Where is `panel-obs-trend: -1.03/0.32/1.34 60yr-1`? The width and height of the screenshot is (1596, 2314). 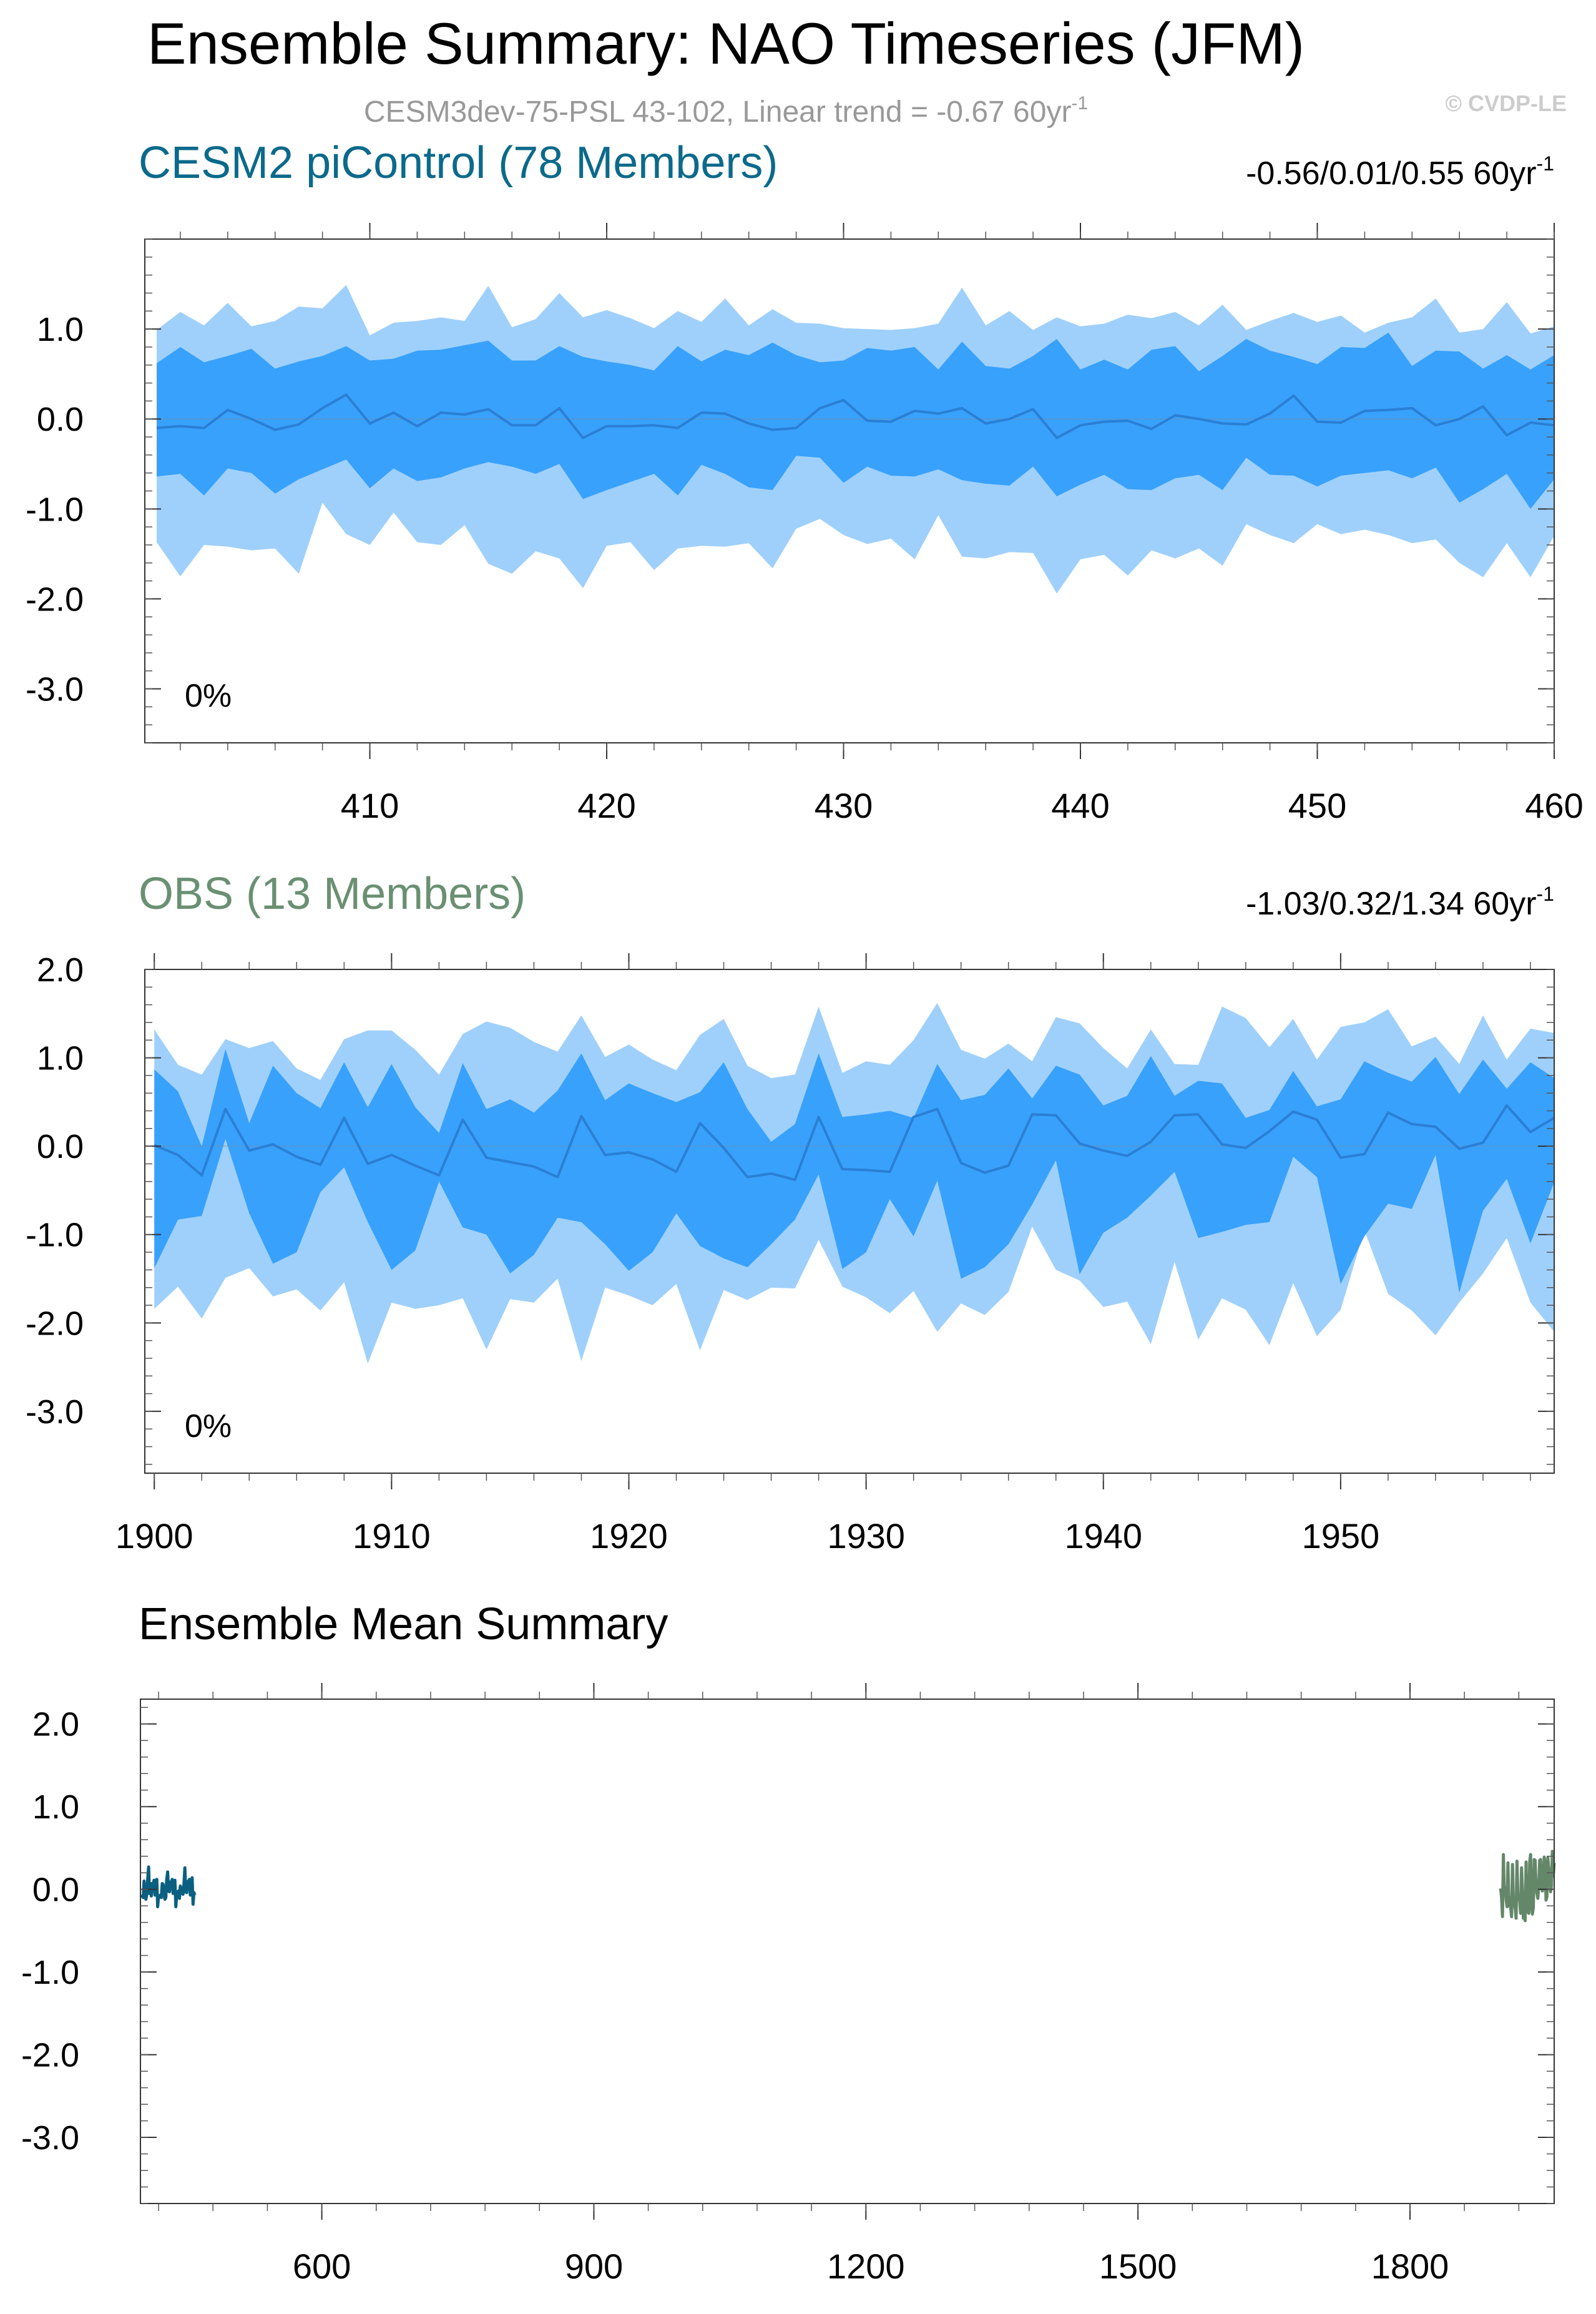 panel-obs-trend: -1.03/0.32/1.34 60yr-1 is located at coordinates (1400, 902).